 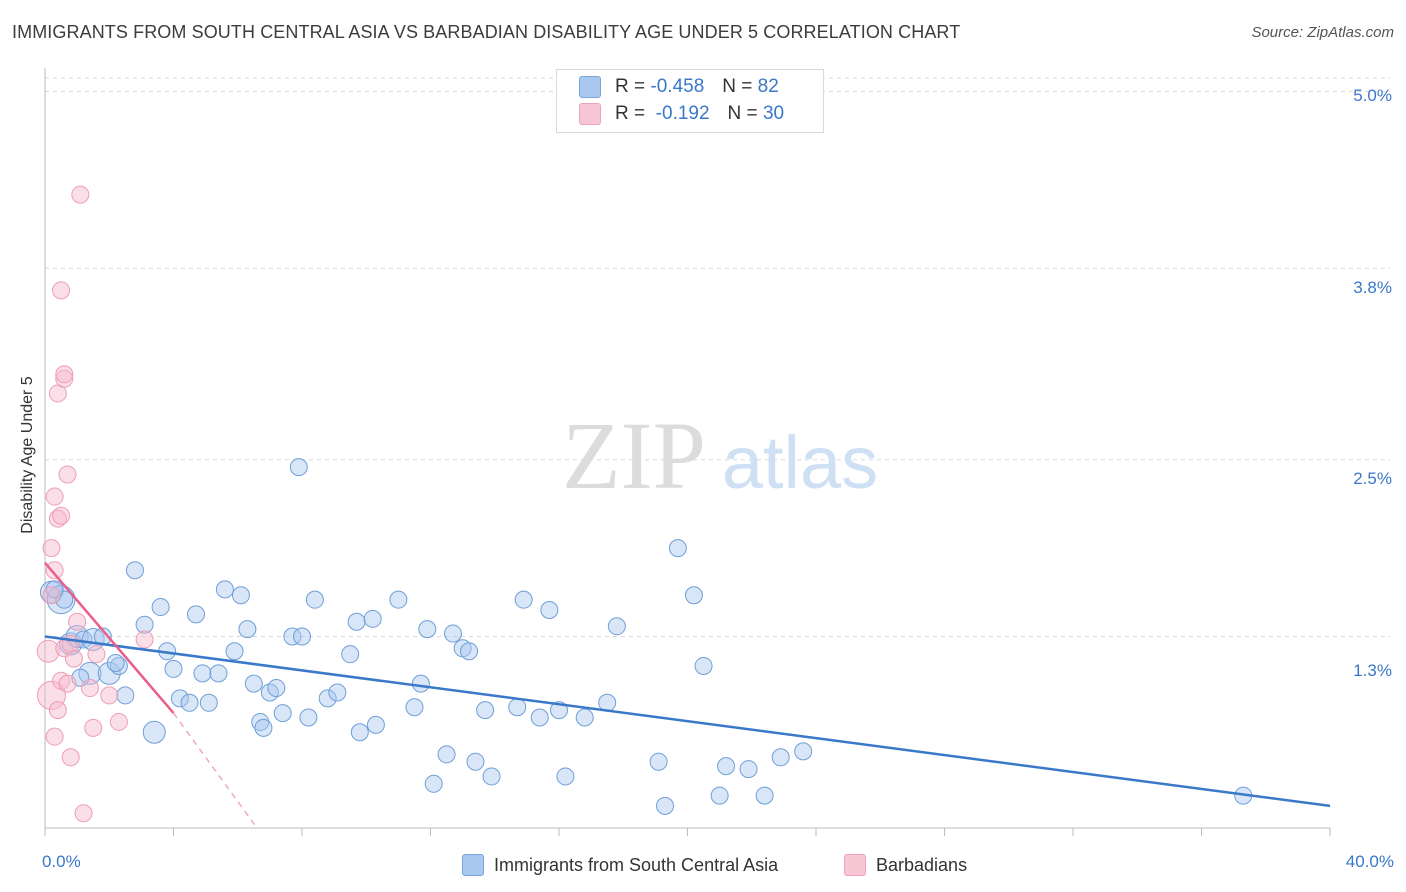 What do you see at coordinates (95, 504) in the screenshot?
I see `series-barbadians-points` at bounding box center [95, 504].